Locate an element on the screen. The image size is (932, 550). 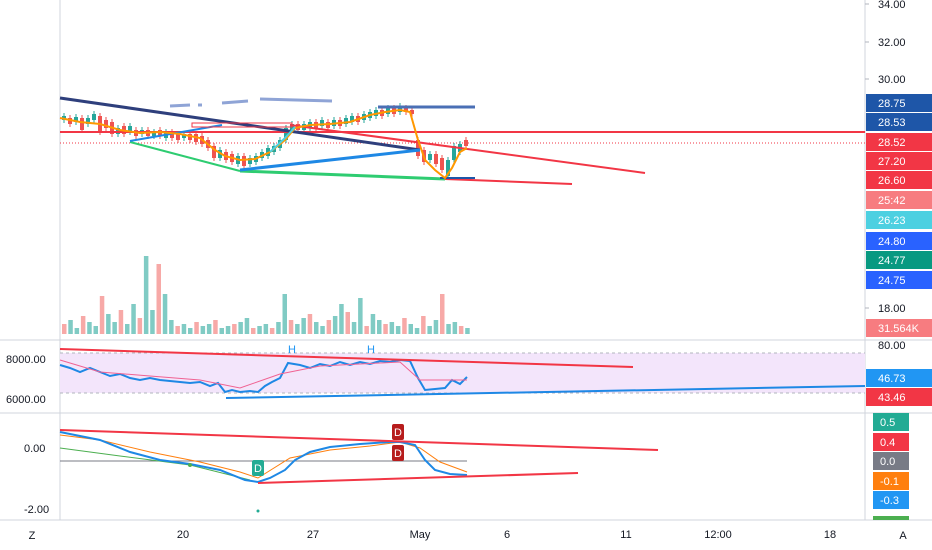
indicator1-axis: 8000.00 6000.00 80.00 46.73 43.46 is located at coordinates (469, 373).